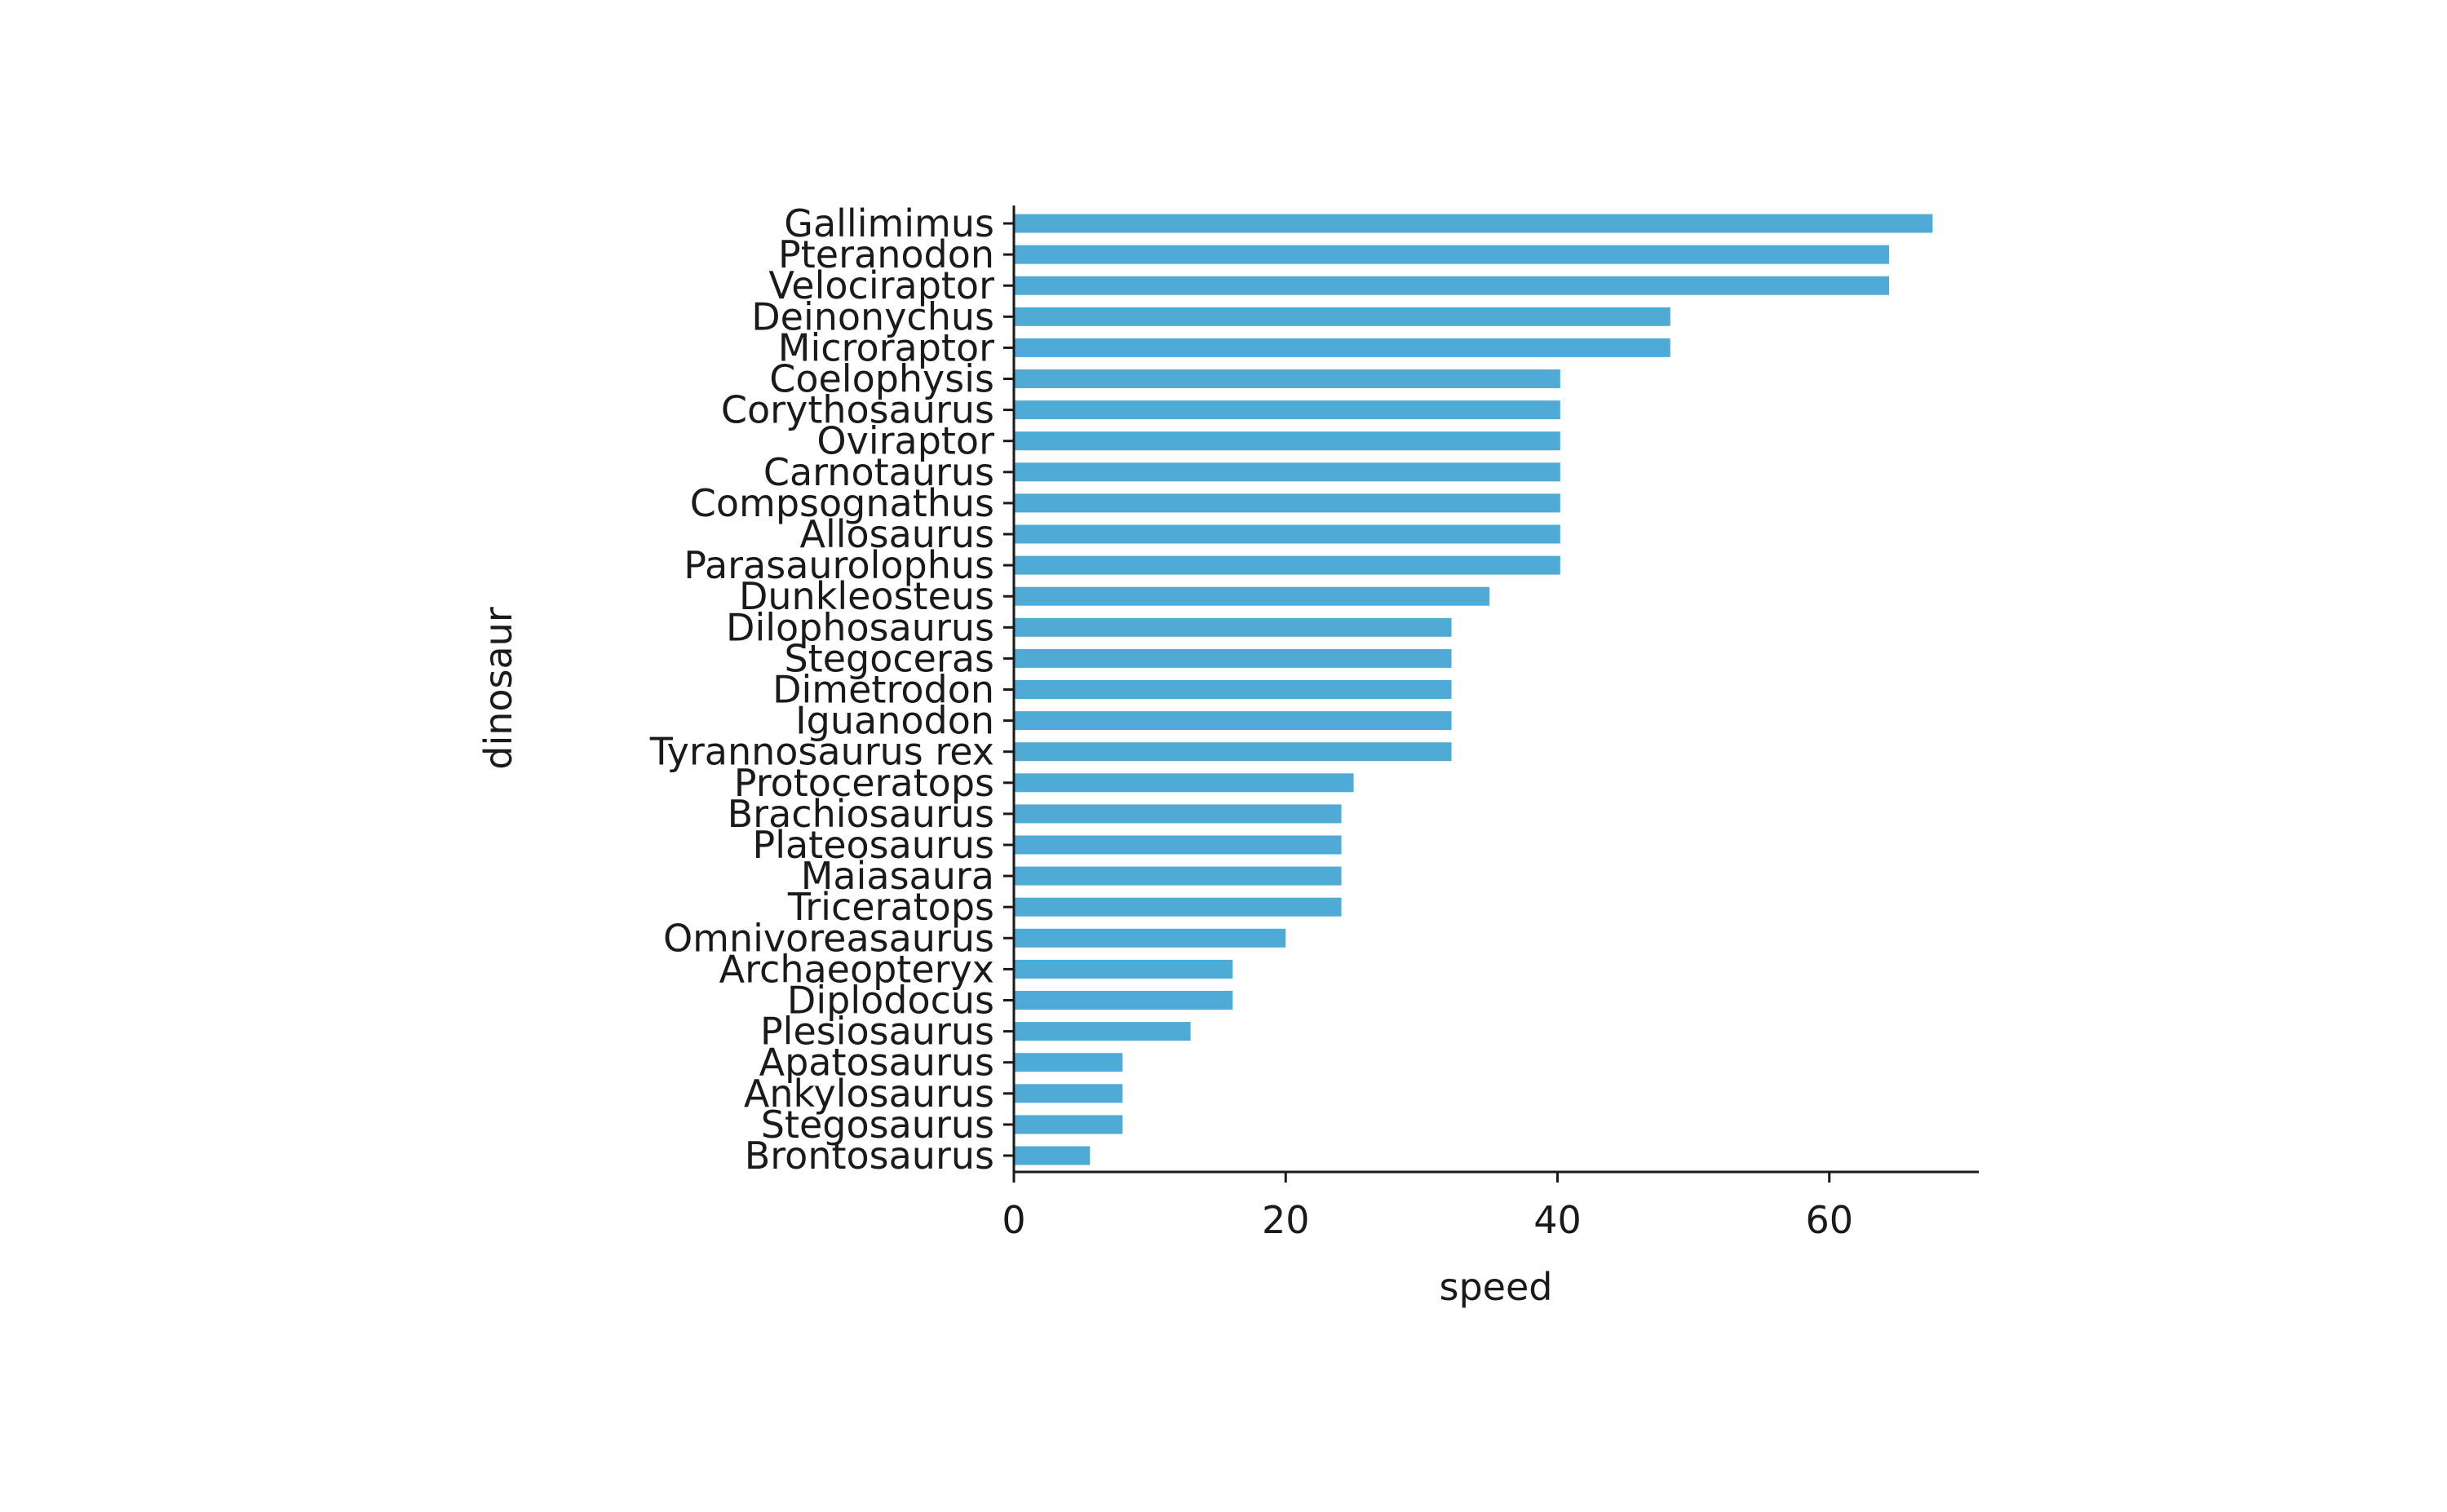 The height and width of the screenshot is (1512, 2447). What do you see at coordinates (1013, 1220) in the screenshot?
I see `x-tick-label: 0` at bounding box center [1013, 1220].